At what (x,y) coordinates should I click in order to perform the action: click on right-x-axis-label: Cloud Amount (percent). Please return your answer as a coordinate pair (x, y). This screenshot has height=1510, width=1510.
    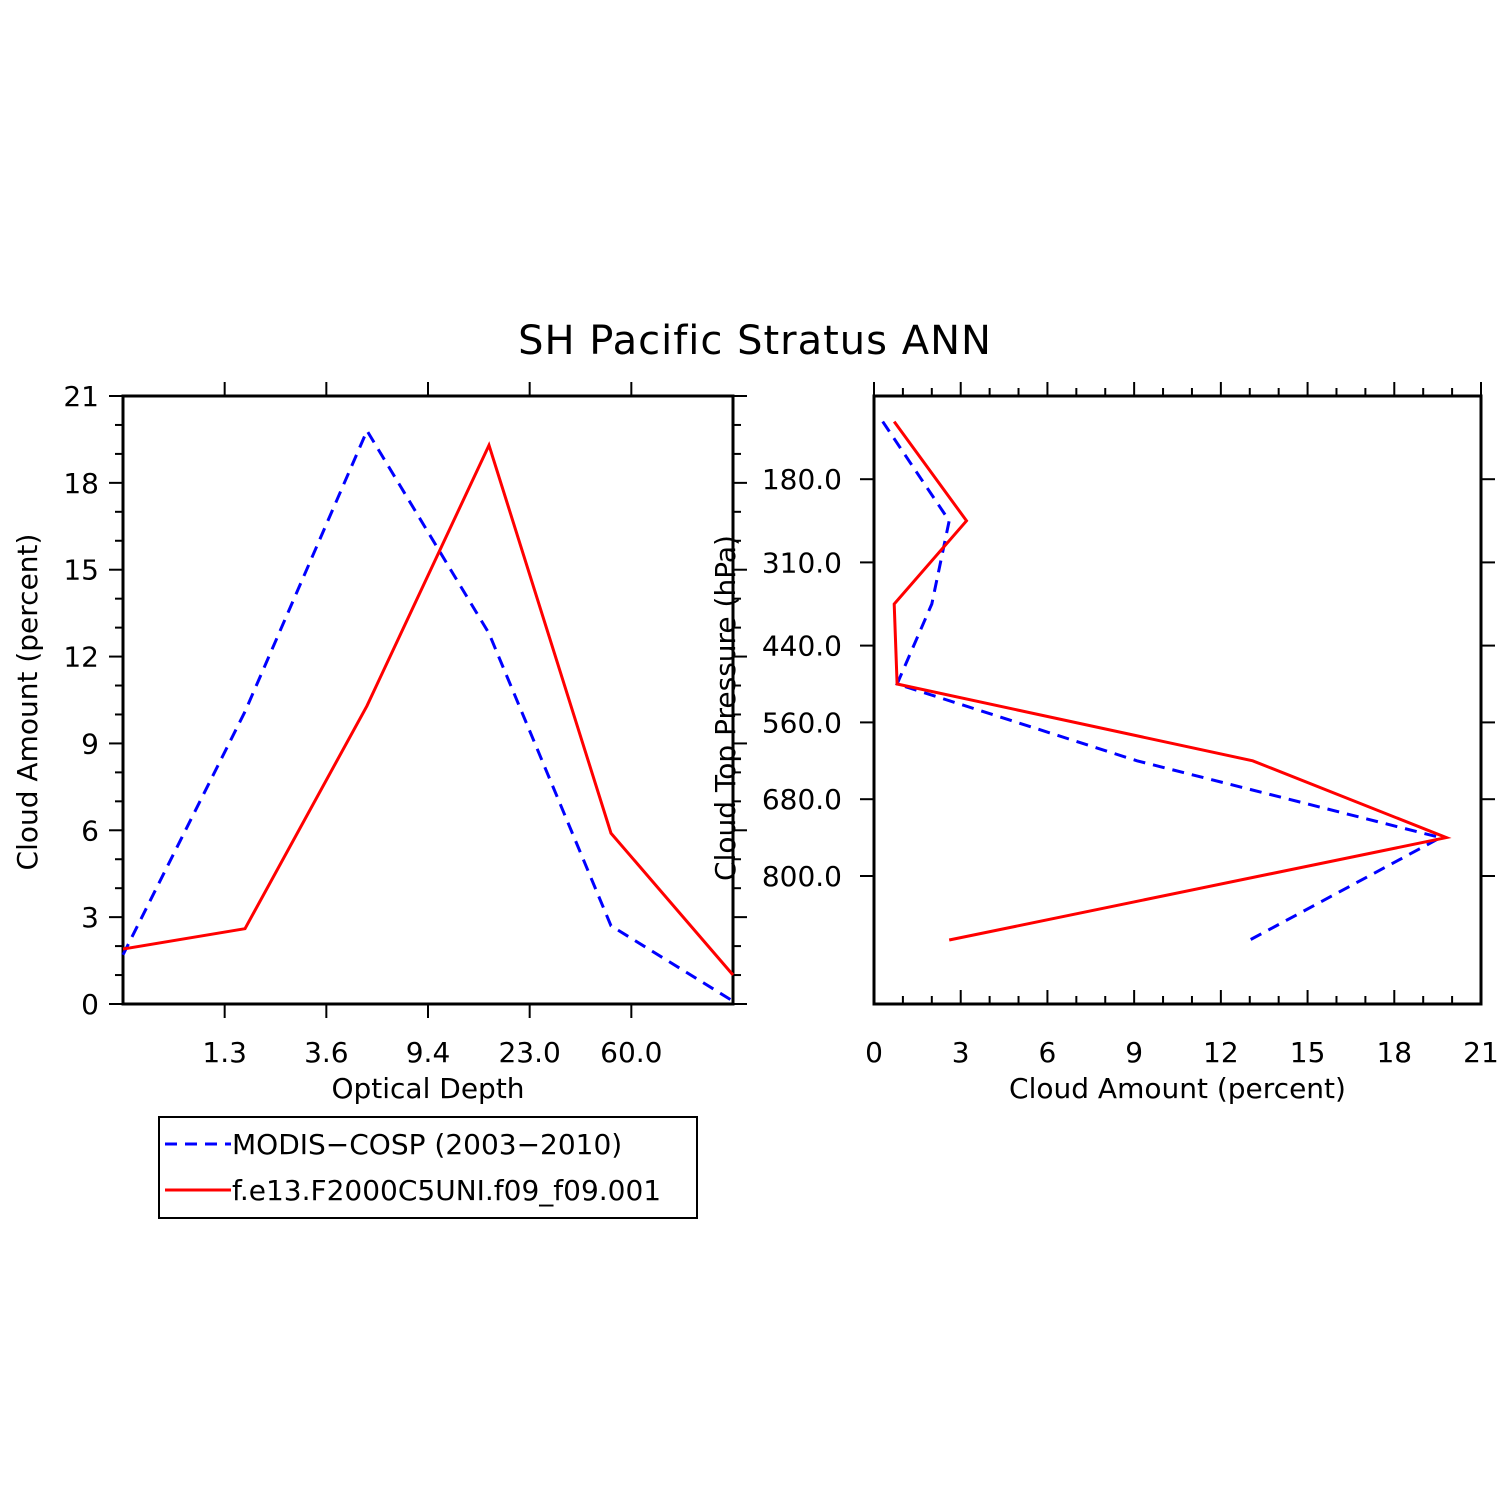
    Looking at the image, I should click on (1177, 1088).